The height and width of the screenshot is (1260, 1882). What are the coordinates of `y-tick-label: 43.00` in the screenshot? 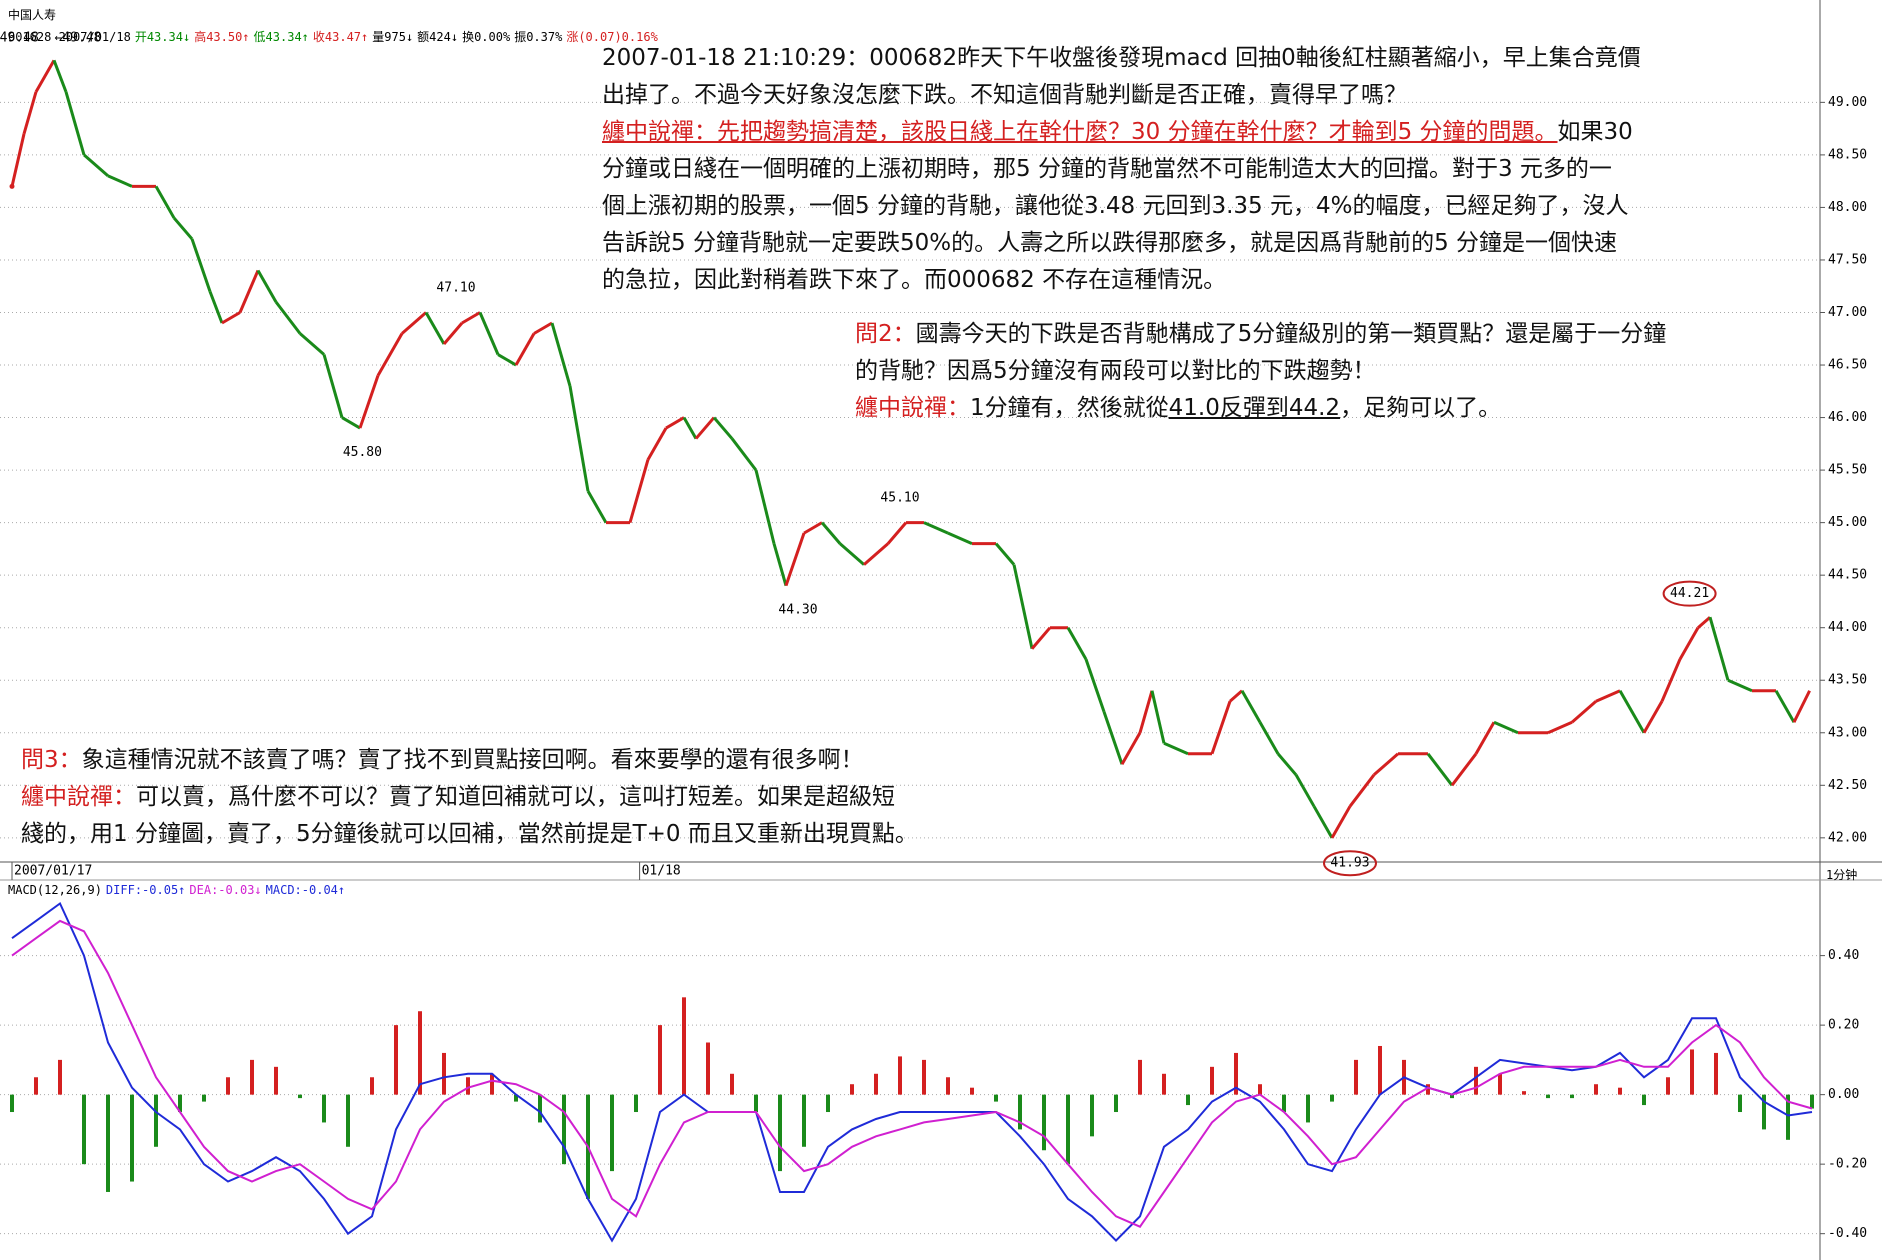 It's located at (1847, 732).